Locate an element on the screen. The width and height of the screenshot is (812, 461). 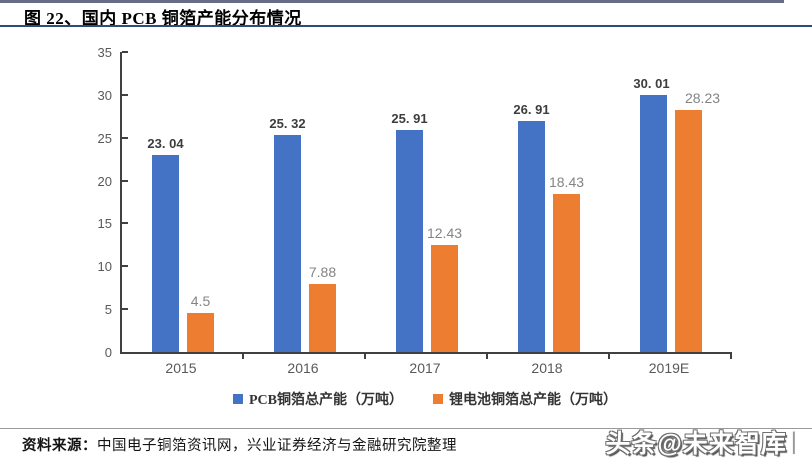
bar-value-label: 30. 01 is located at coordinates (651, 83).